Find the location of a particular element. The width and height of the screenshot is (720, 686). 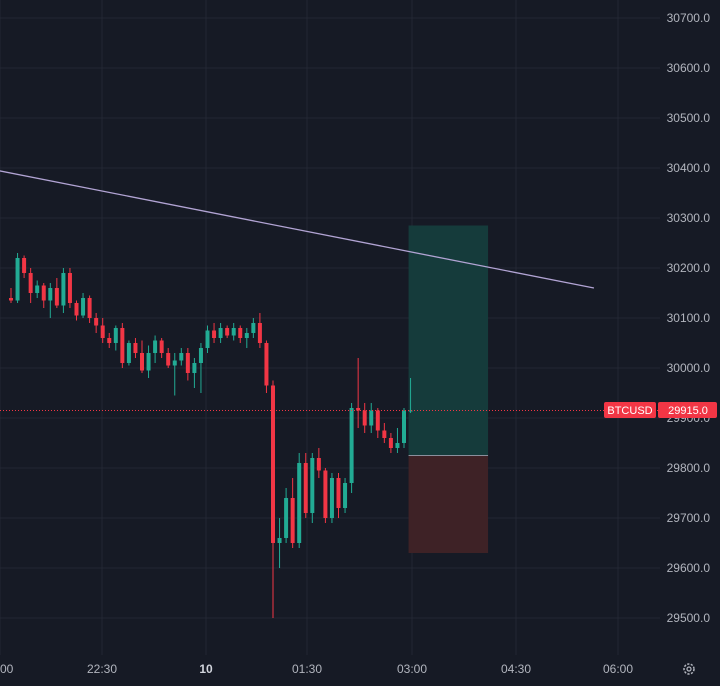

x-tick-label: 01:30 is located at coordinates (307, 669).